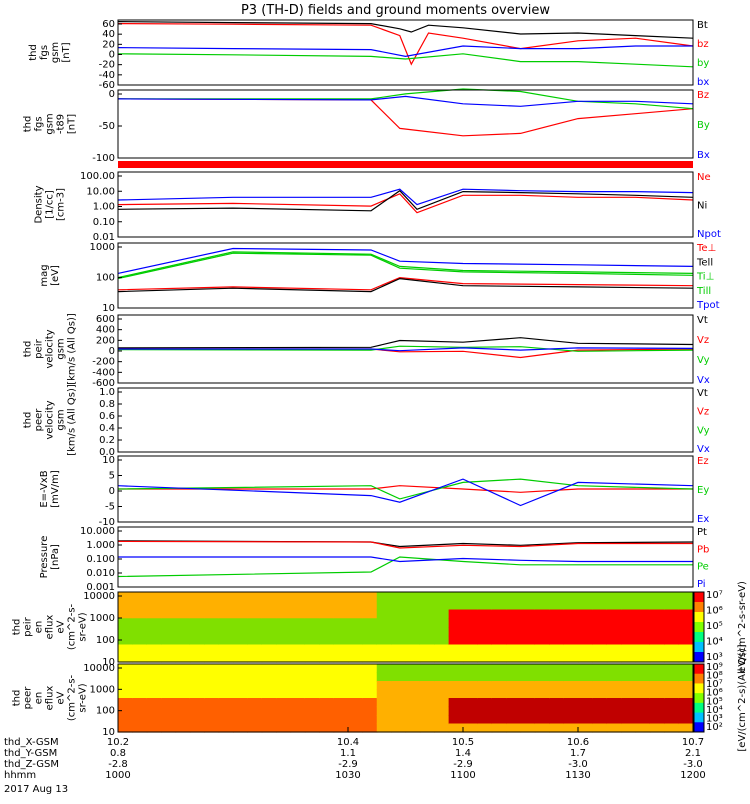 This screenshot has width=750, height=804. What do you see at coordinates (714, 676) in the screenshot?
I see `colorbar-tick-label: 10⁸` at bounding box center [714, 676].